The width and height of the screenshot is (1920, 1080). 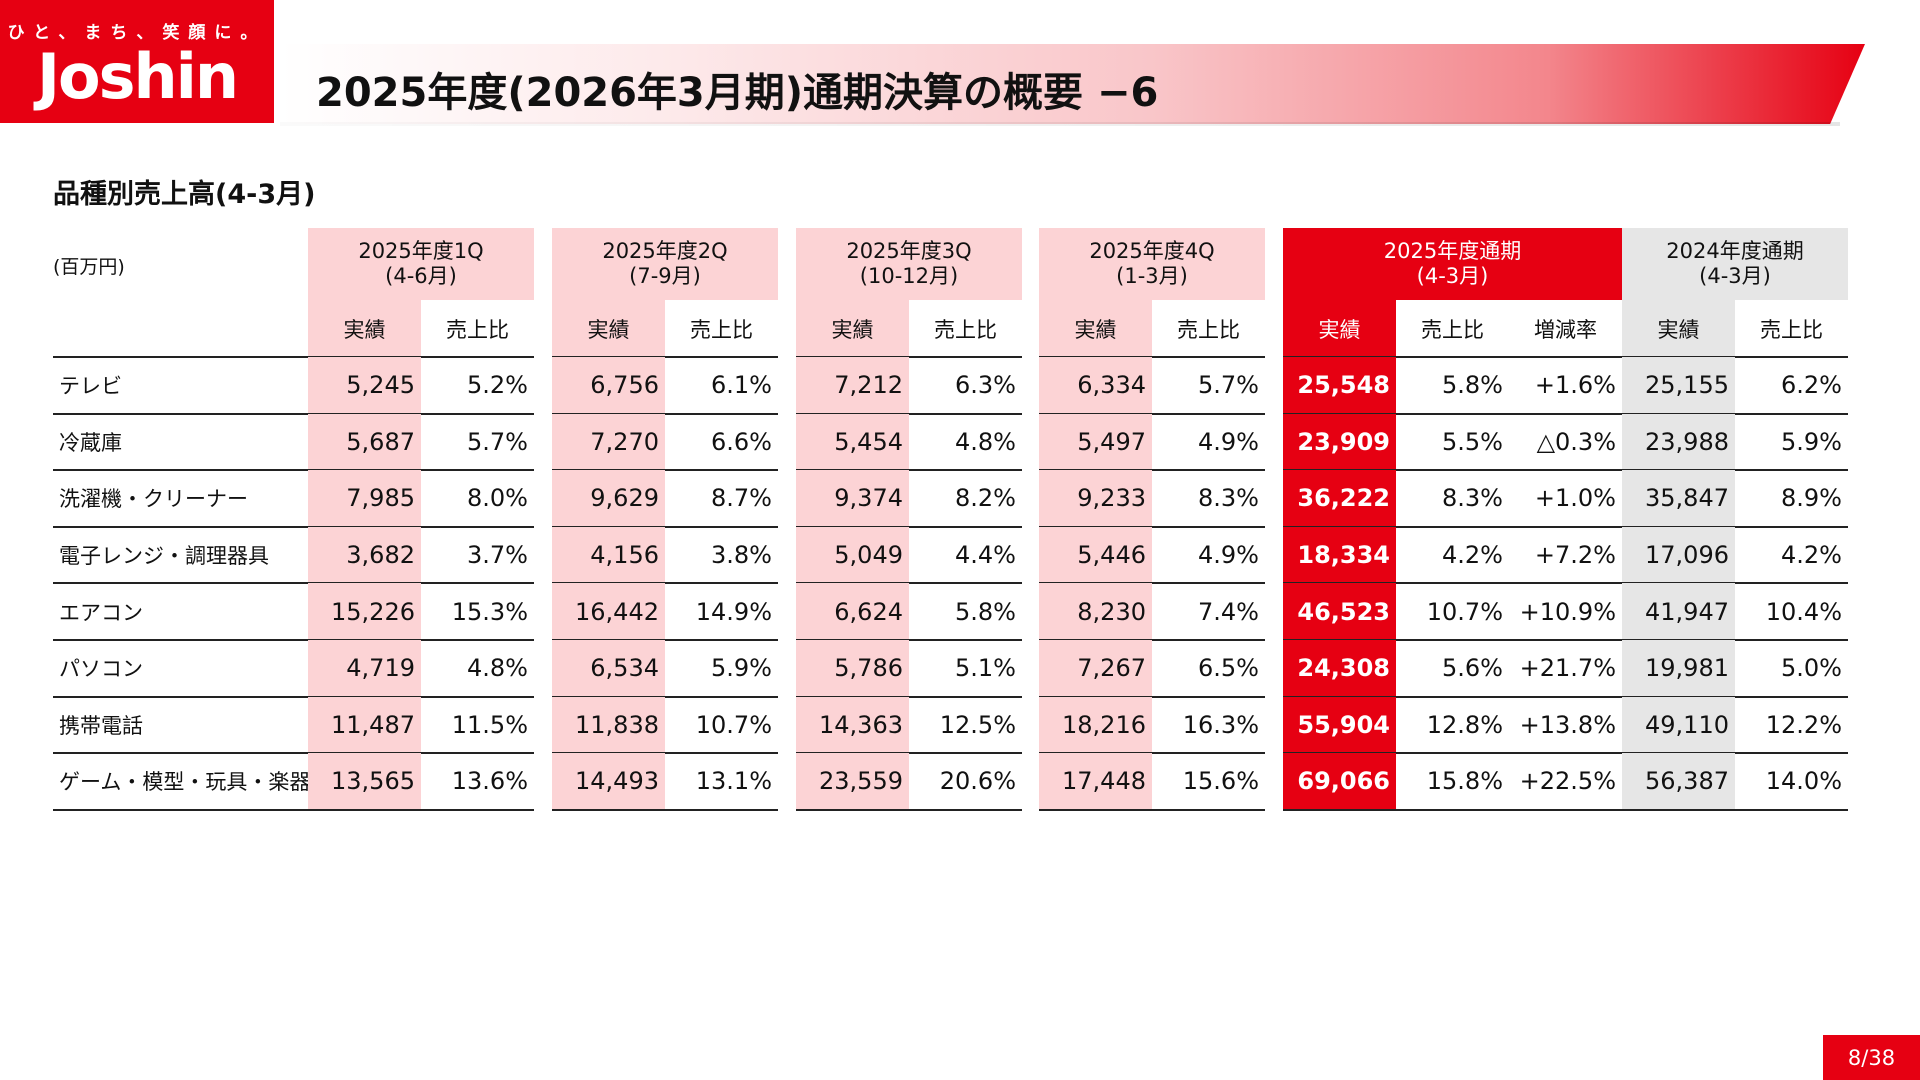 I want to click on period-header: 2025年度2Q (7-9月), so click(x=665, y=264).